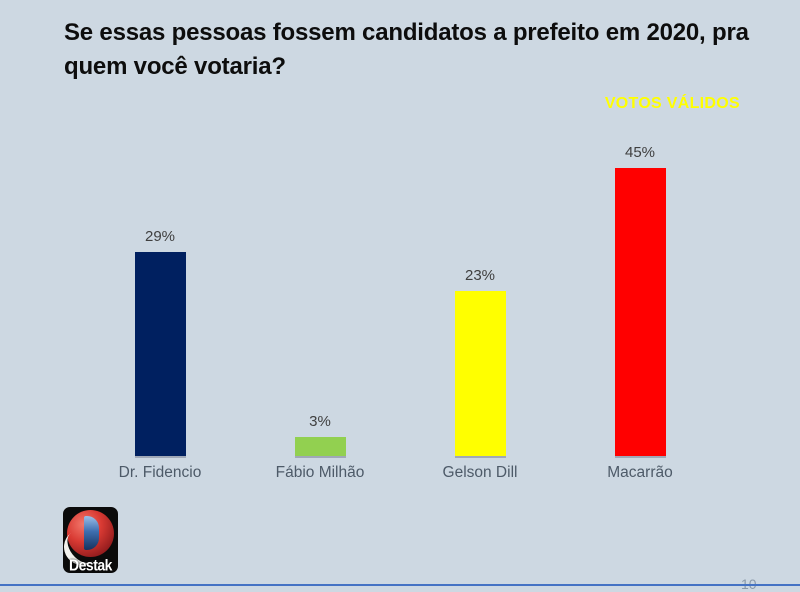 This screenshot has height=592, width=800. I want to click on bar-value-label: 3%, so click(320, 421).